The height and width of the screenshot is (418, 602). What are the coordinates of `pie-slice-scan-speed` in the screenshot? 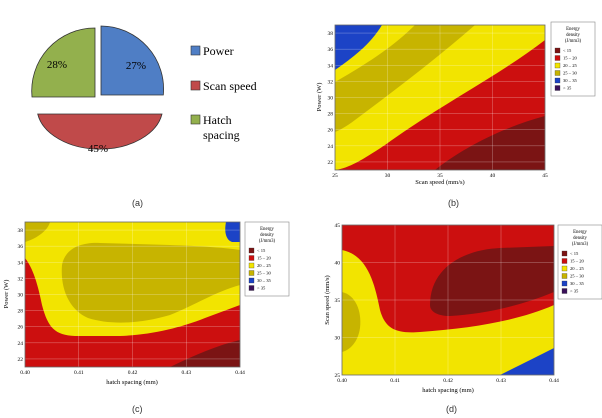 It's located at (100, 131).